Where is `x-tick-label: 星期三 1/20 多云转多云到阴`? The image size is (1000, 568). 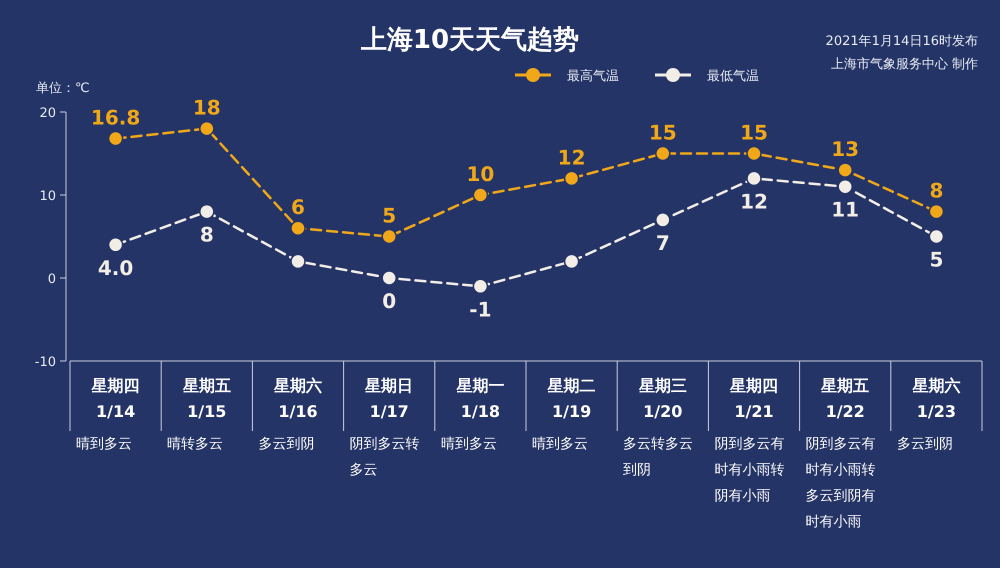 x-tick-label: 星期三 1/20 多云转多云到阴 is located at coordinates (658, 427).